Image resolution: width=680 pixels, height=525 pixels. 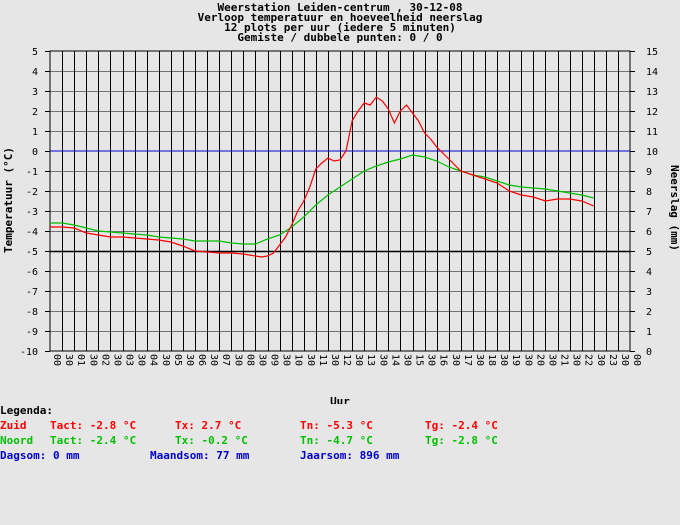 What do you see at coordinates (32, 172) in the screenshot?
I see `y-tick-label: -1` at bounding box center [32, 172].